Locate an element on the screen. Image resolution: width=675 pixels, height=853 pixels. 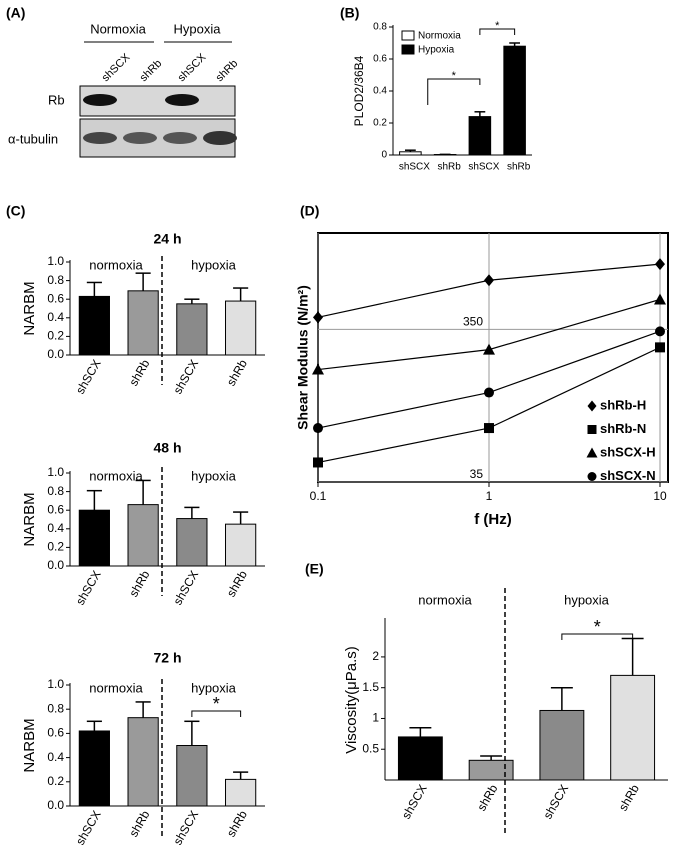
y-tick-label: 2 is located at coordinates (375, 656).